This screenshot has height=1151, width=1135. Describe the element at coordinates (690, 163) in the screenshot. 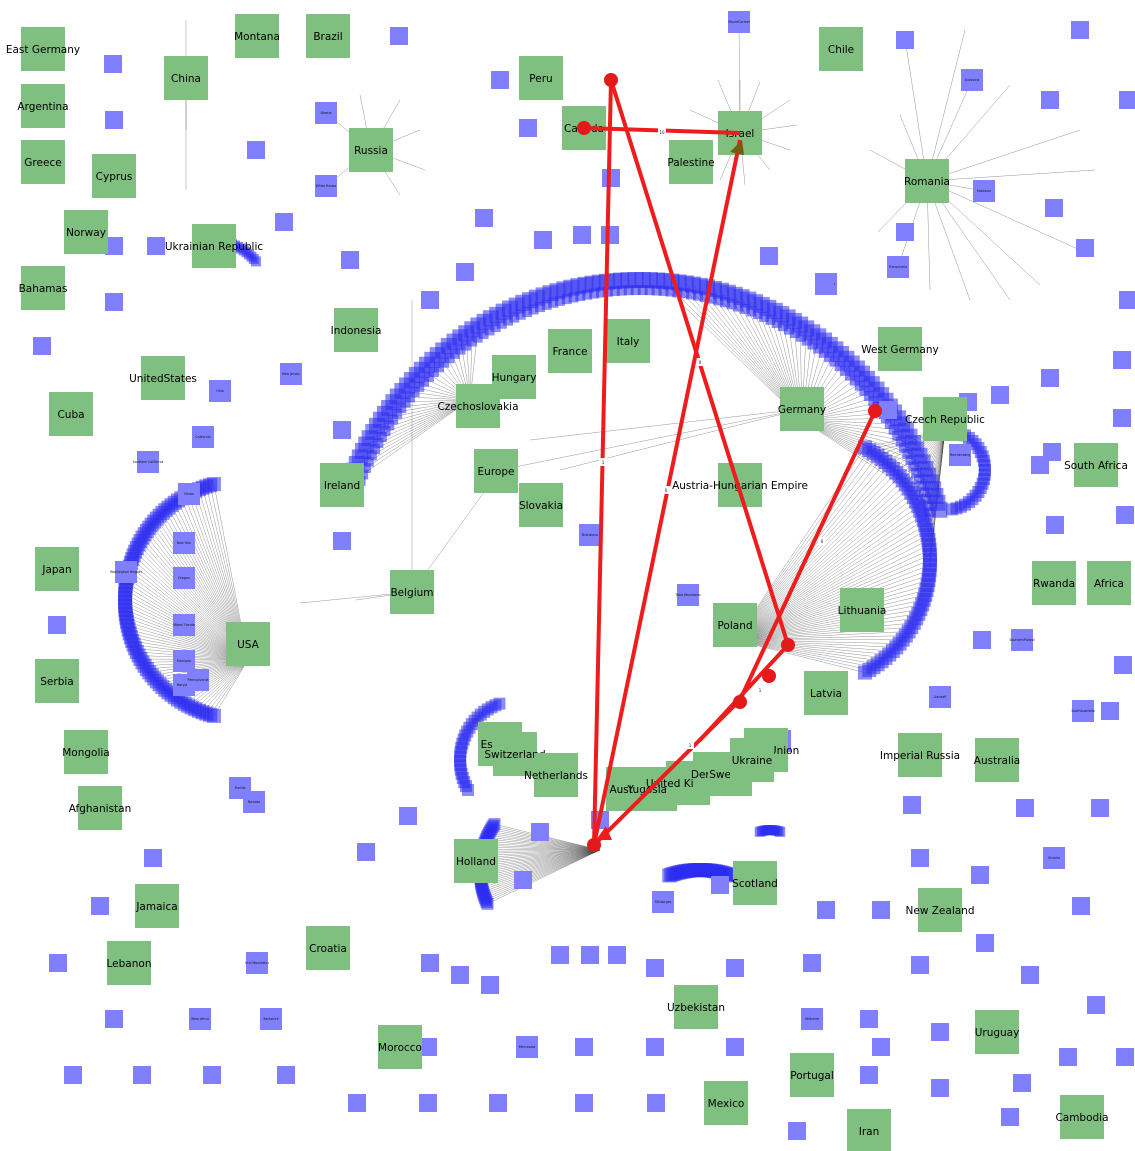

I see `country-node-label: Palestine` at that location.